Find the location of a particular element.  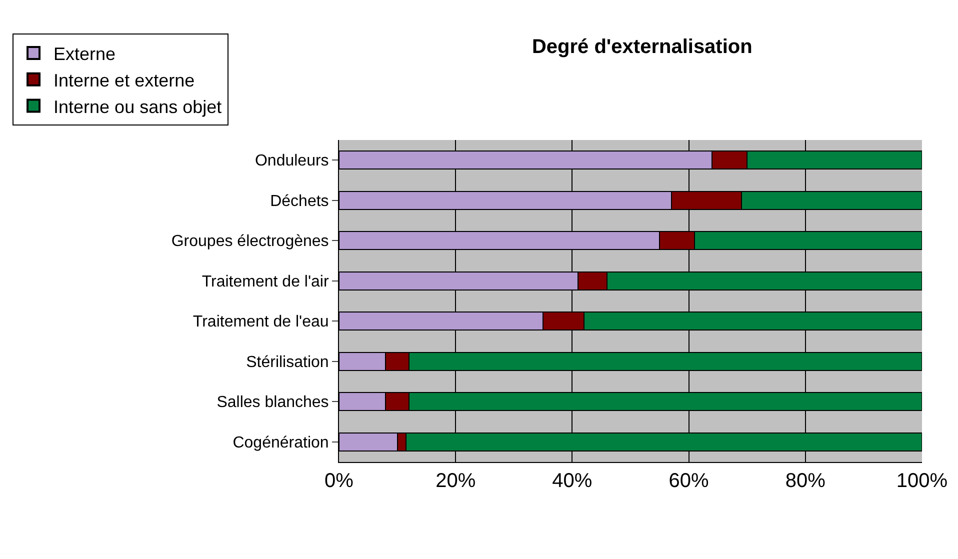

y-tick-label: Traitement de l'air is located at coordinates (266, 281).